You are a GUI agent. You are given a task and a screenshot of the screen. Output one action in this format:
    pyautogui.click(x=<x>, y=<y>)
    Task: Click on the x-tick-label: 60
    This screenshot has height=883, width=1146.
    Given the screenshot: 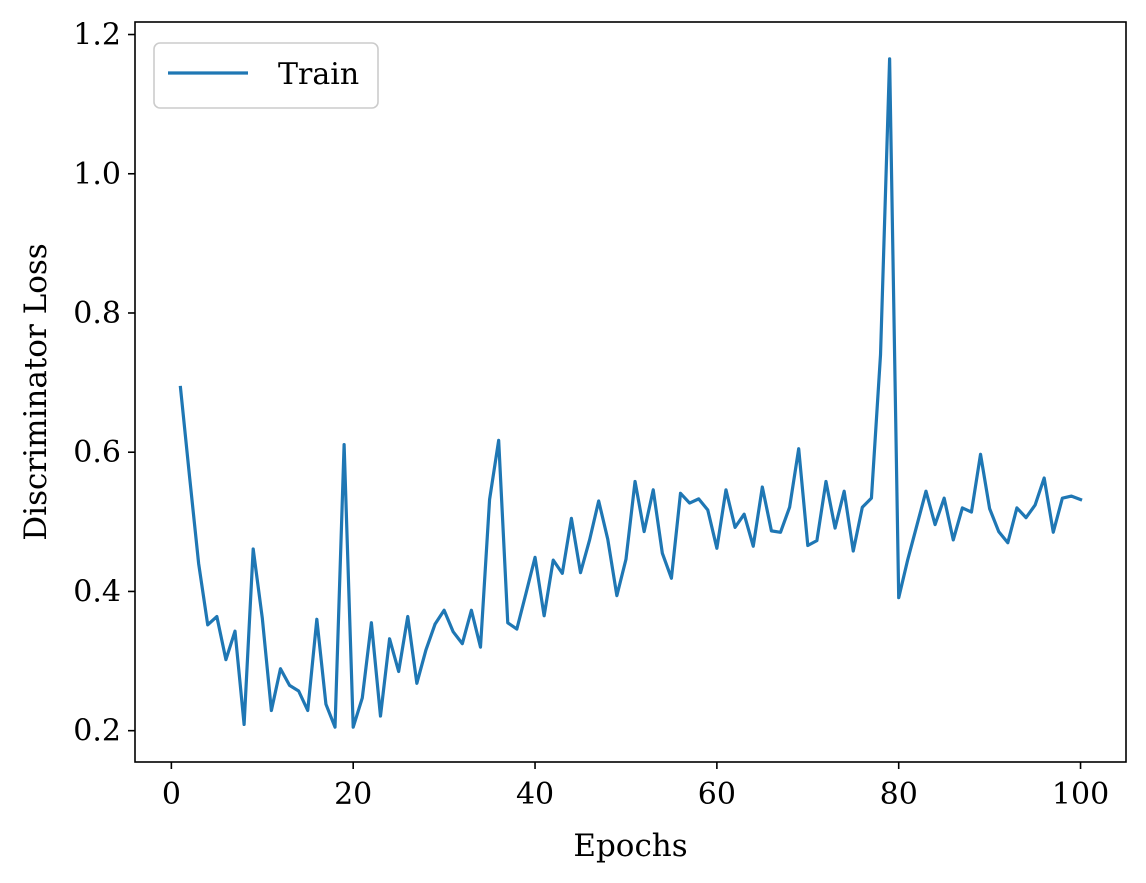 What is the action you would take?
    pyautogui.click(x=717, y=794)
    